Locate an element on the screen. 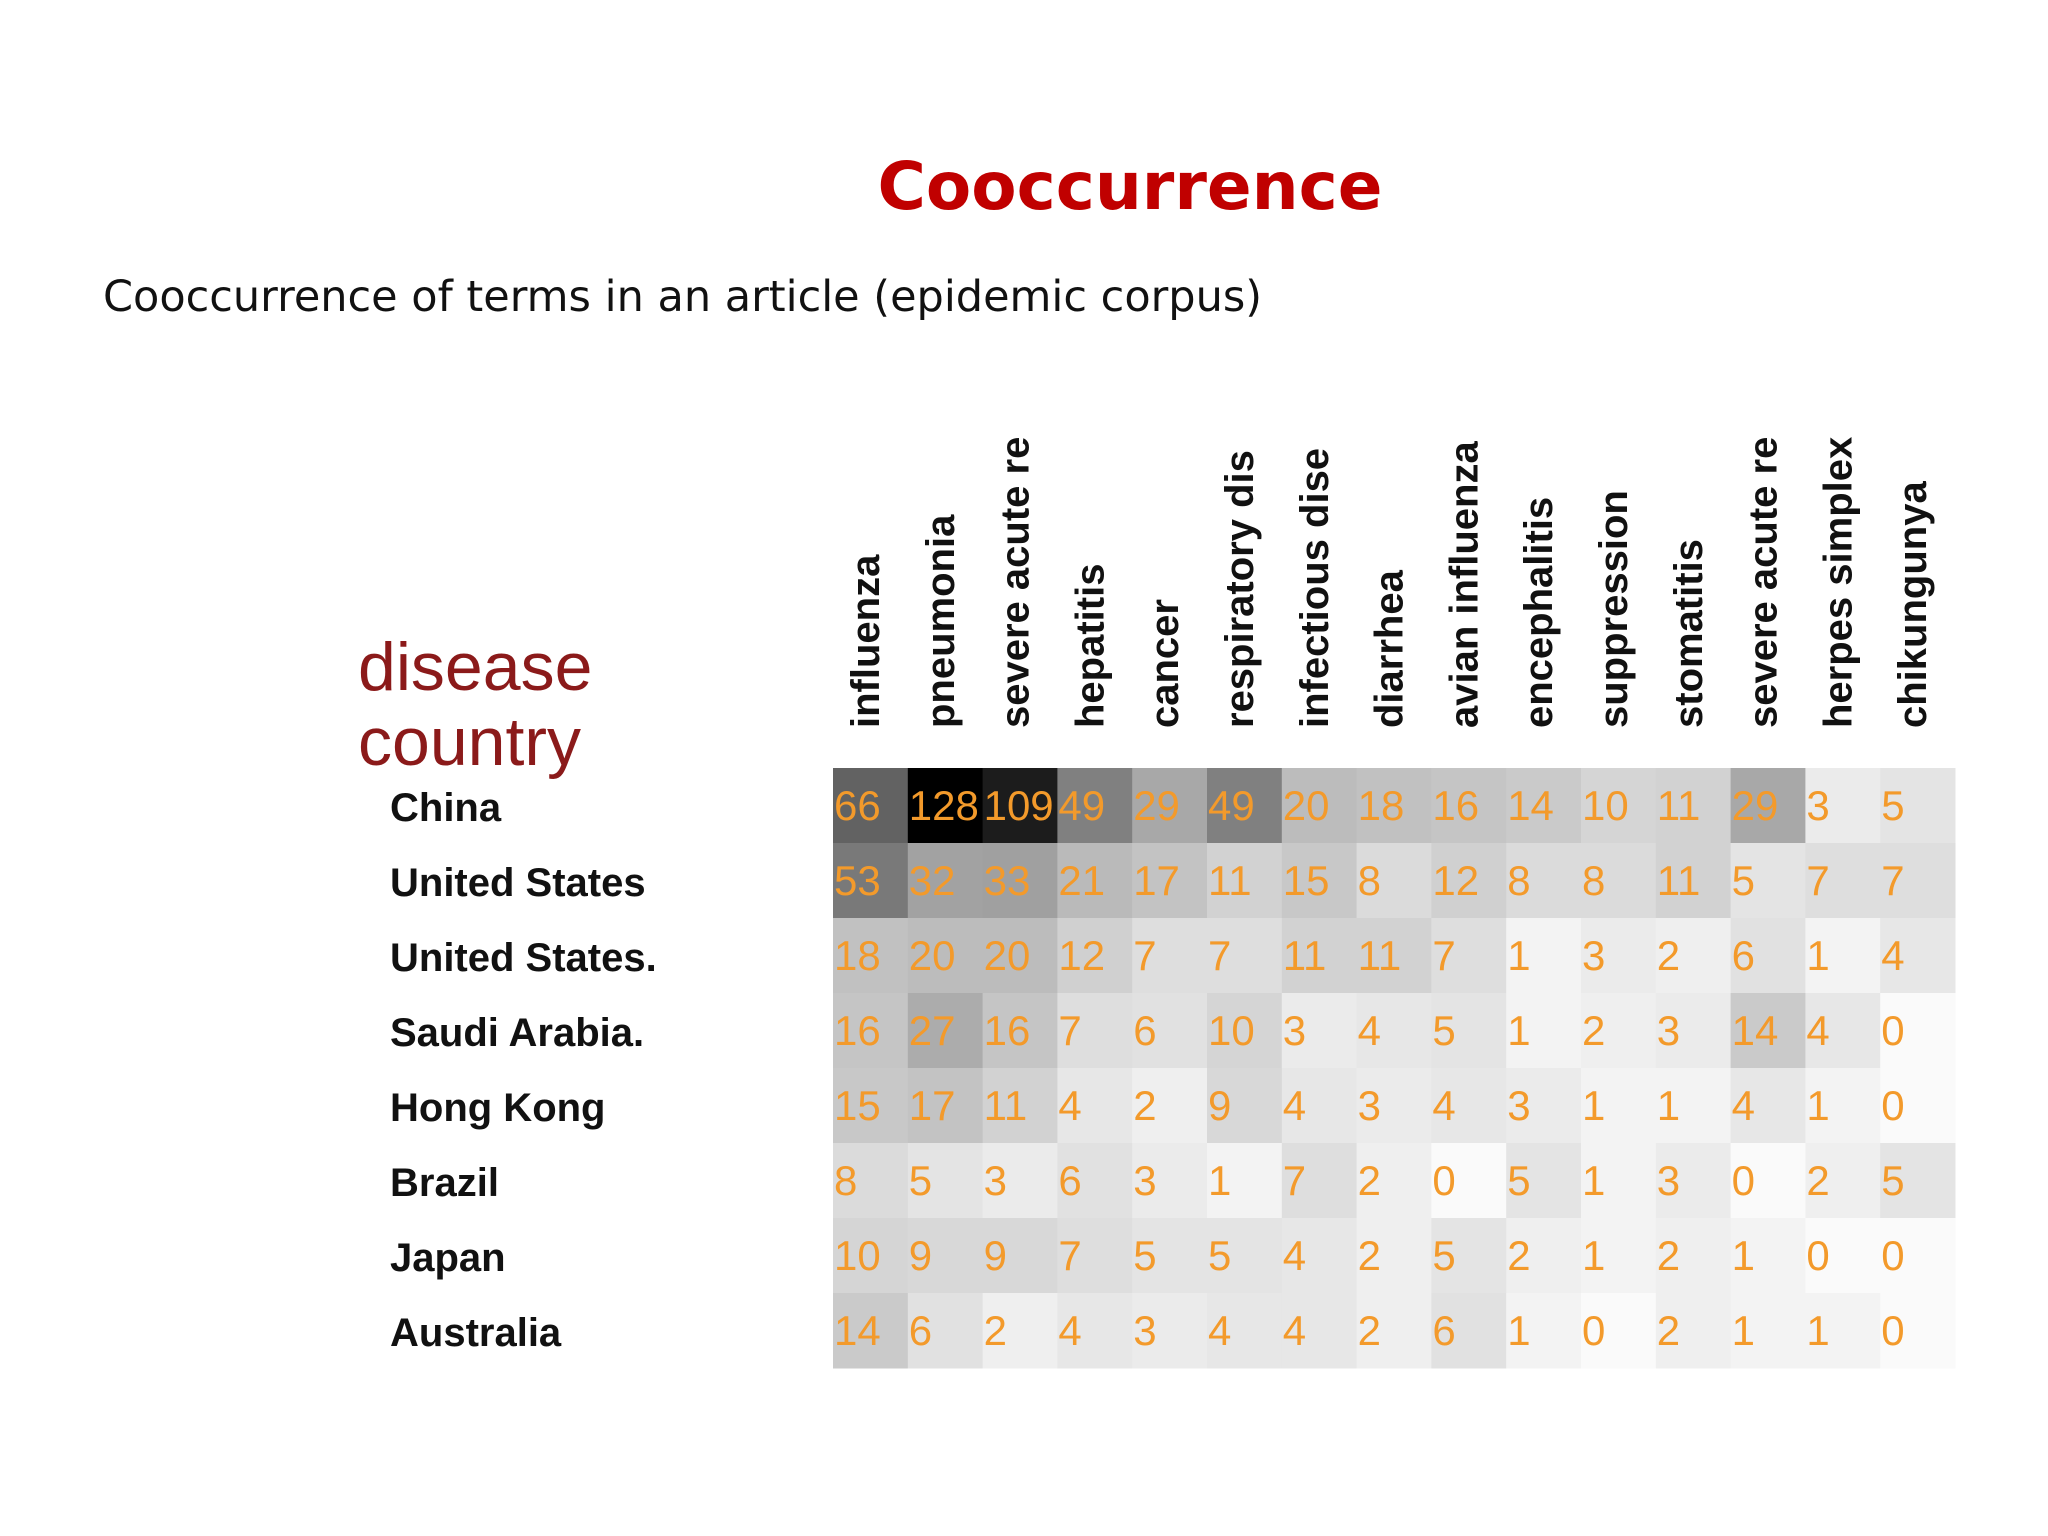 The image size is (2048, 1536). row-label: United States is located at coordinates (518, 883).